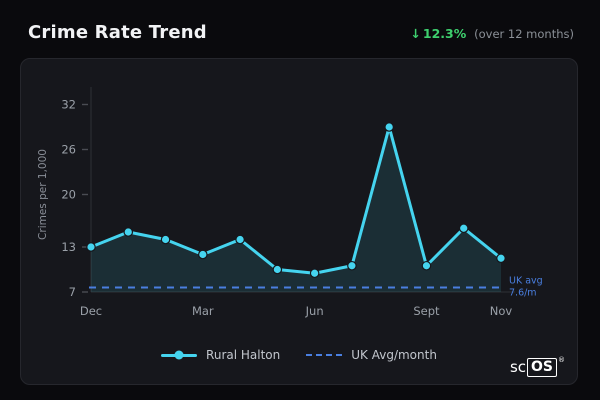 Image resolution: width=600 pixels, height=400 pixels. Describe the element at coordinates (299, 355) in the screenshot. I see `chart-legend: Rural Halton UK Avg/month` at that location.